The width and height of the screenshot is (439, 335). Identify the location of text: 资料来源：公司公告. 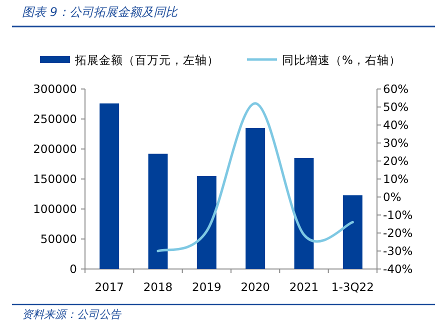
(72, 314).